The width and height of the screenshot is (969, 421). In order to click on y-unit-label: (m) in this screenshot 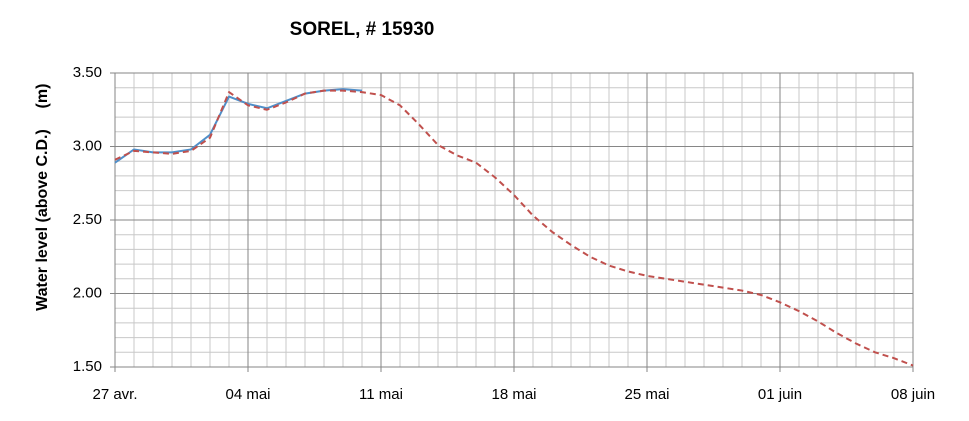, I will do `click(42, 96)`.